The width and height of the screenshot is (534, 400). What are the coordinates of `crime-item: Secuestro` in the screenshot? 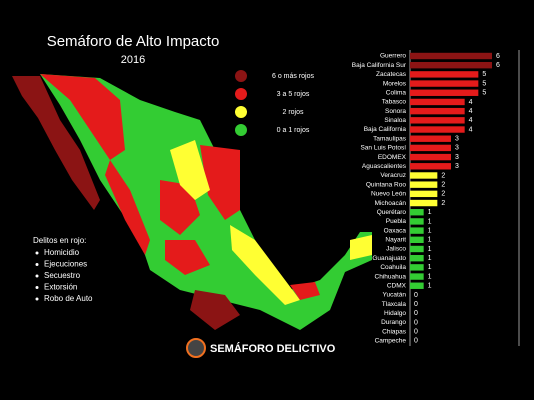 It's located at (62, 275).